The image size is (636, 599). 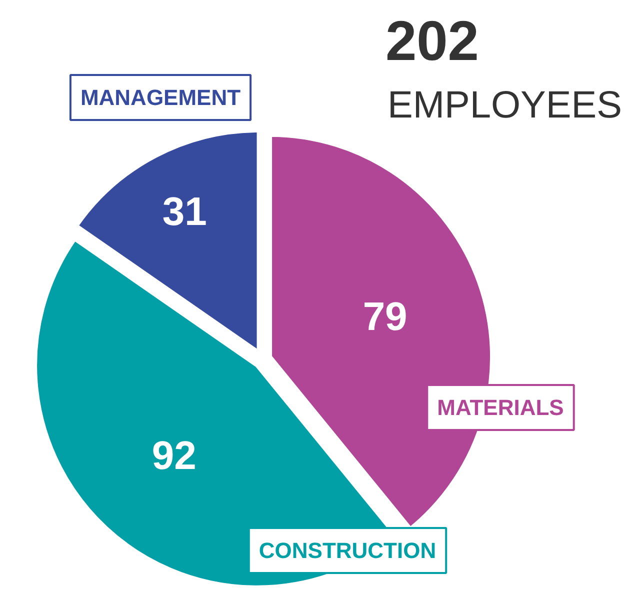 I want to click on slice-label: CONSTRUCTION, so click(x=347, y=550).